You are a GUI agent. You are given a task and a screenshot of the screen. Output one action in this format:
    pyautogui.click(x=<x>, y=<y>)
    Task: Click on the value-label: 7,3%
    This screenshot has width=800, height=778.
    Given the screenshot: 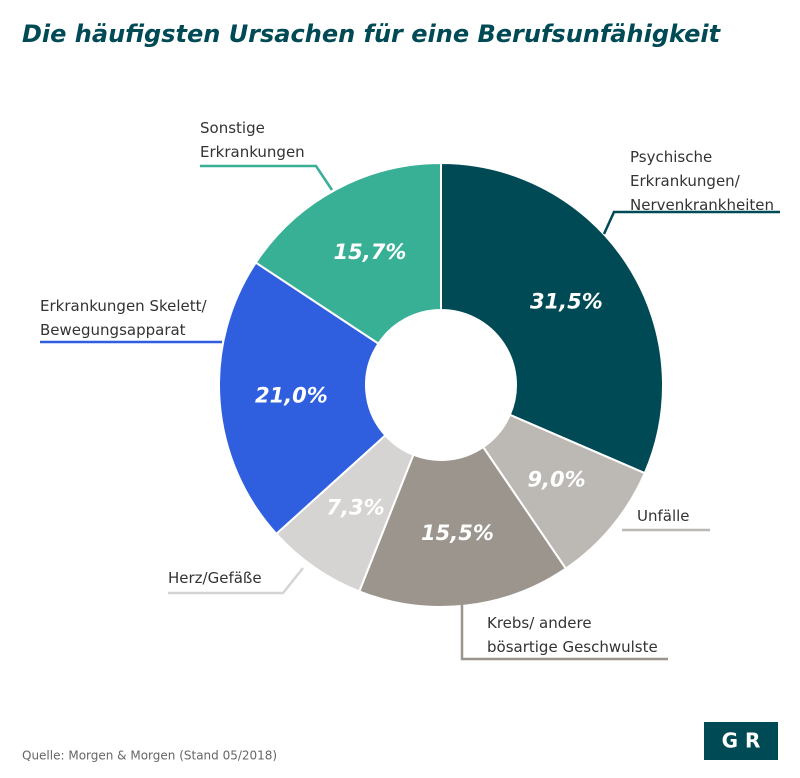 What is the action you would take?
    pyautogui.click(x=355, y=507)
    